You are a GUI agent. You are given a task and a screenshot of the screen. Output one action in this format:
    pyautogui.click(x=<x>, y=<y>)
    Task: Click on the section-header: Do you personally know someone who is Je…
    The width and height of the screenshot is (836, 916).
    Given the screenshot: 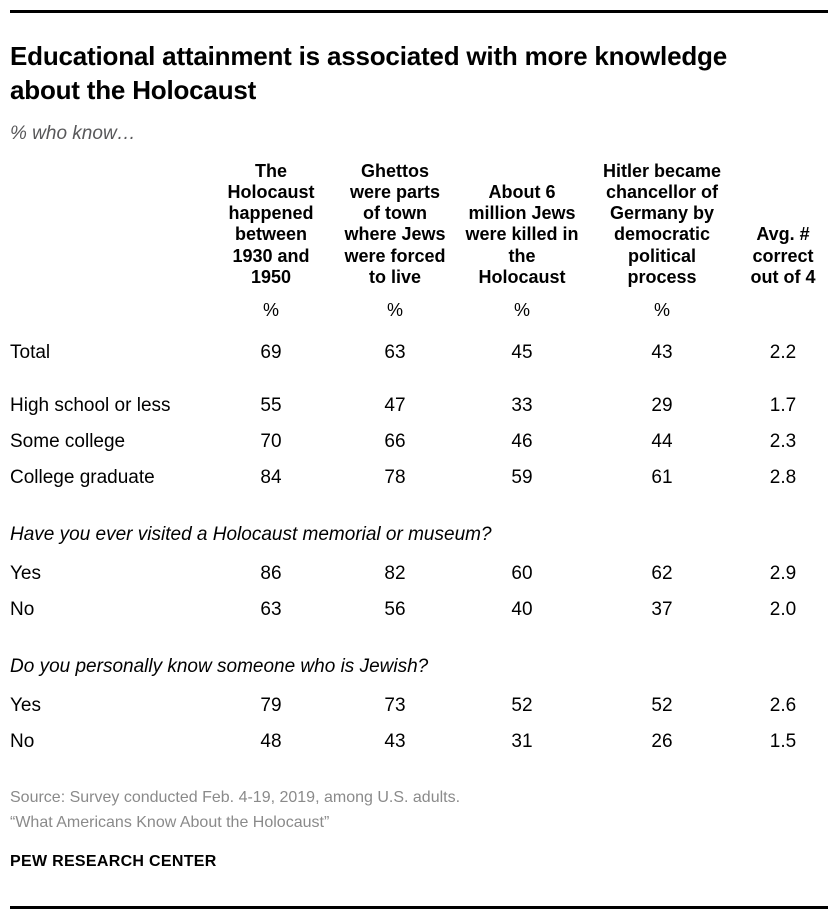 What is the action you would take?
    pyautogui.click(x=219, y=666)
    